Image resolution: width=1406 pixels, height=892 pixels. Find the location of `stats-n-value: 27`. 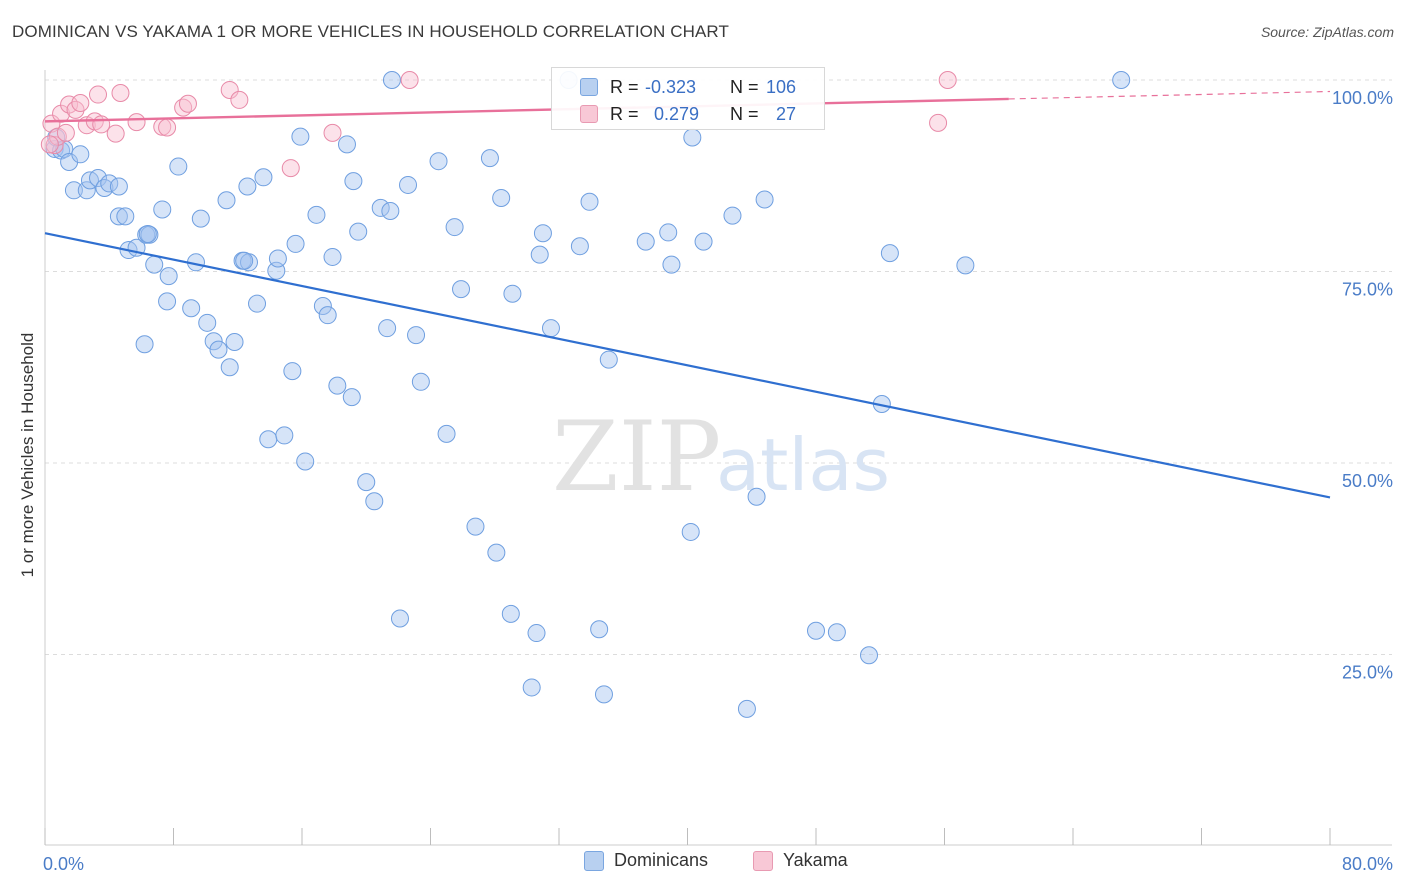

stats-n-value: 27 is located at coordinates (786, 113).